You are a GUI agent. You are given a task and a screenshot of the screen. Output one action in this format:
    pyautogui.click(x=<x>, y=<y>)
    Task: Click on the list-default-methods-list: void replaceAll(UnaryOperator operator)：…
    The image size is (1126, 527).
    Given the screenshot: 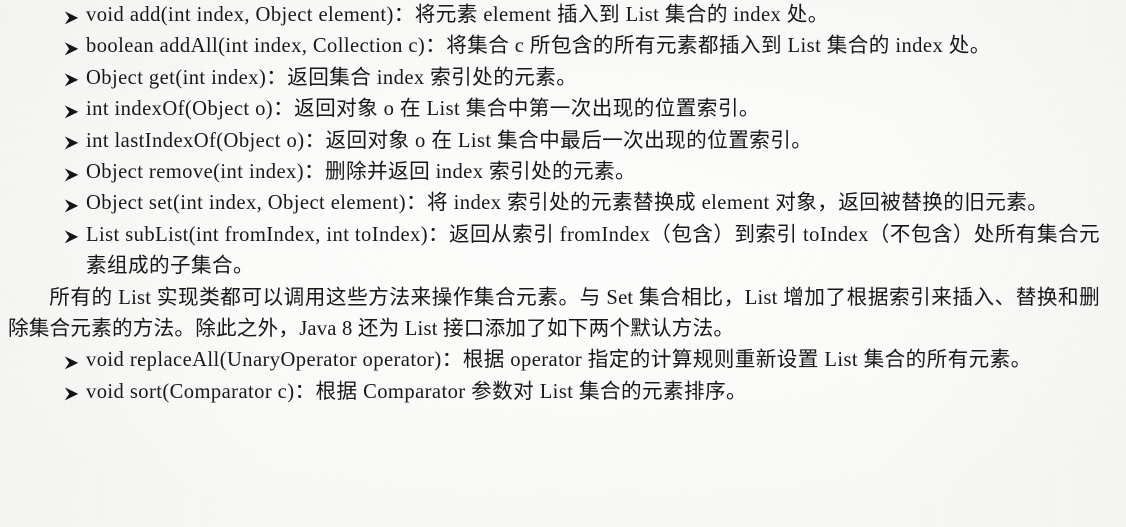 What is the action you would take?
    pyautogui.click(x=554, y=376)
    